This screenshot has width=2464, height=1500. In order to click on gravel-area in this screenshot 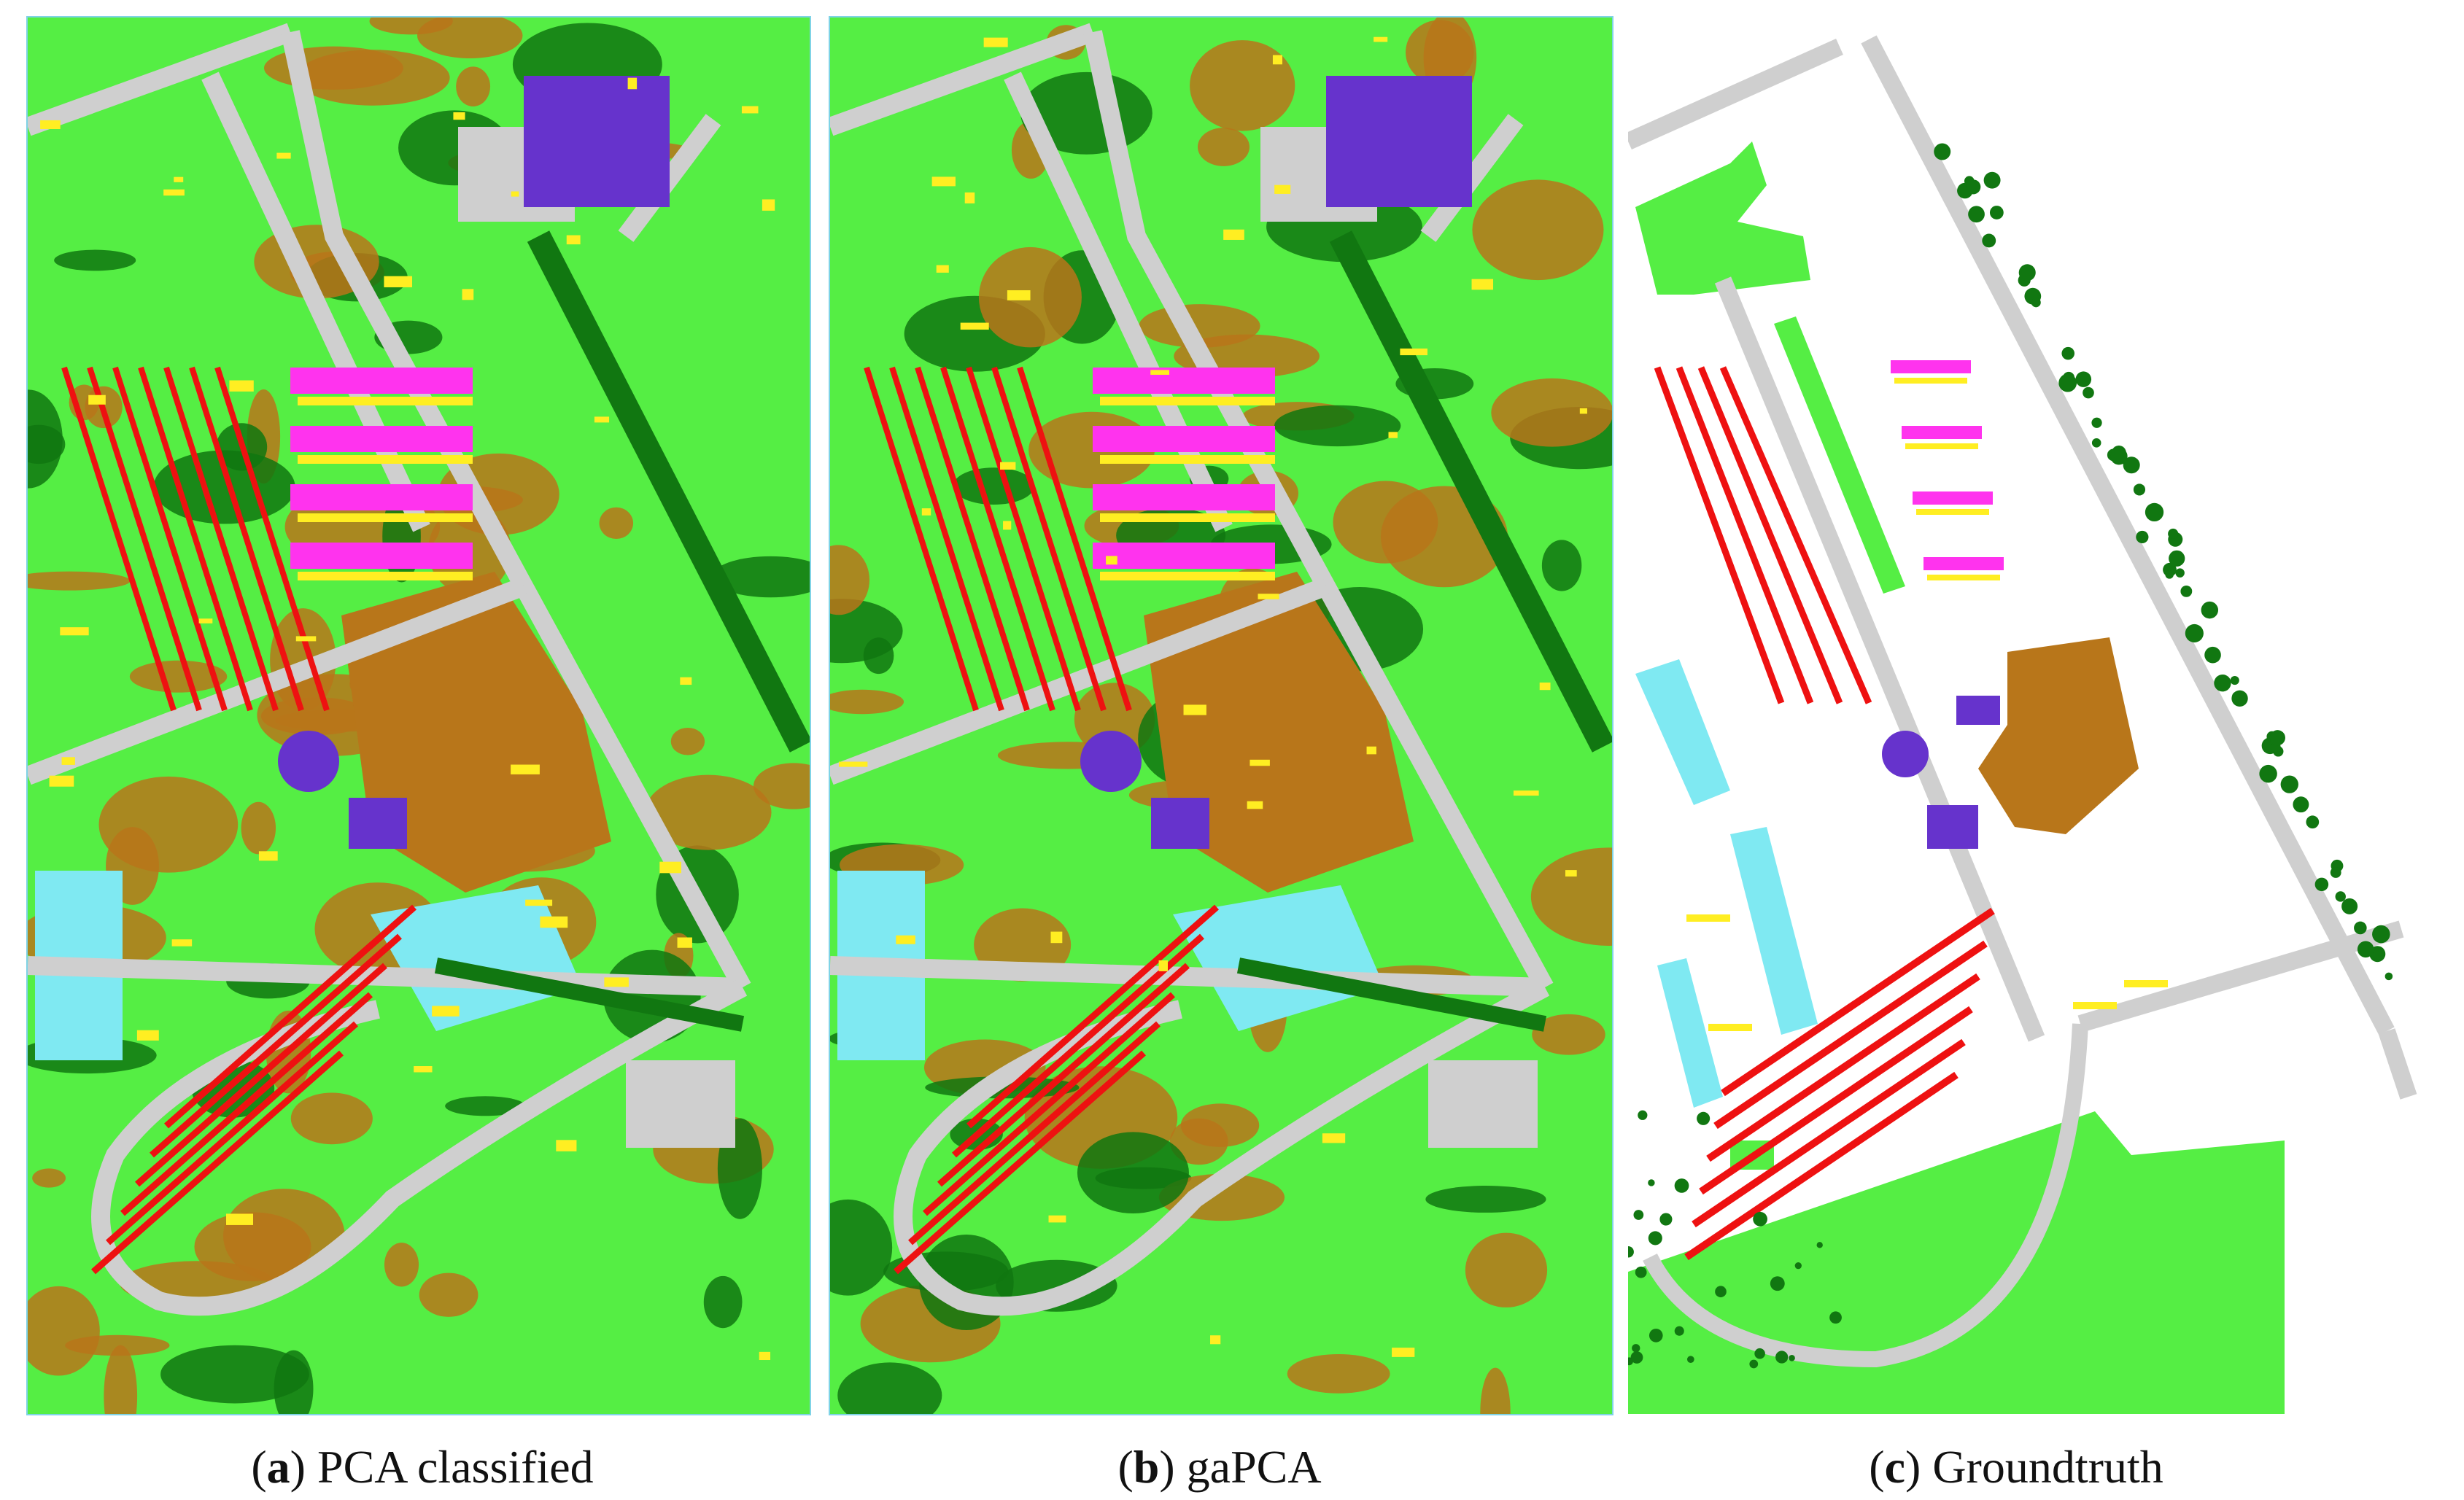, I will do `click(476, 958)`.